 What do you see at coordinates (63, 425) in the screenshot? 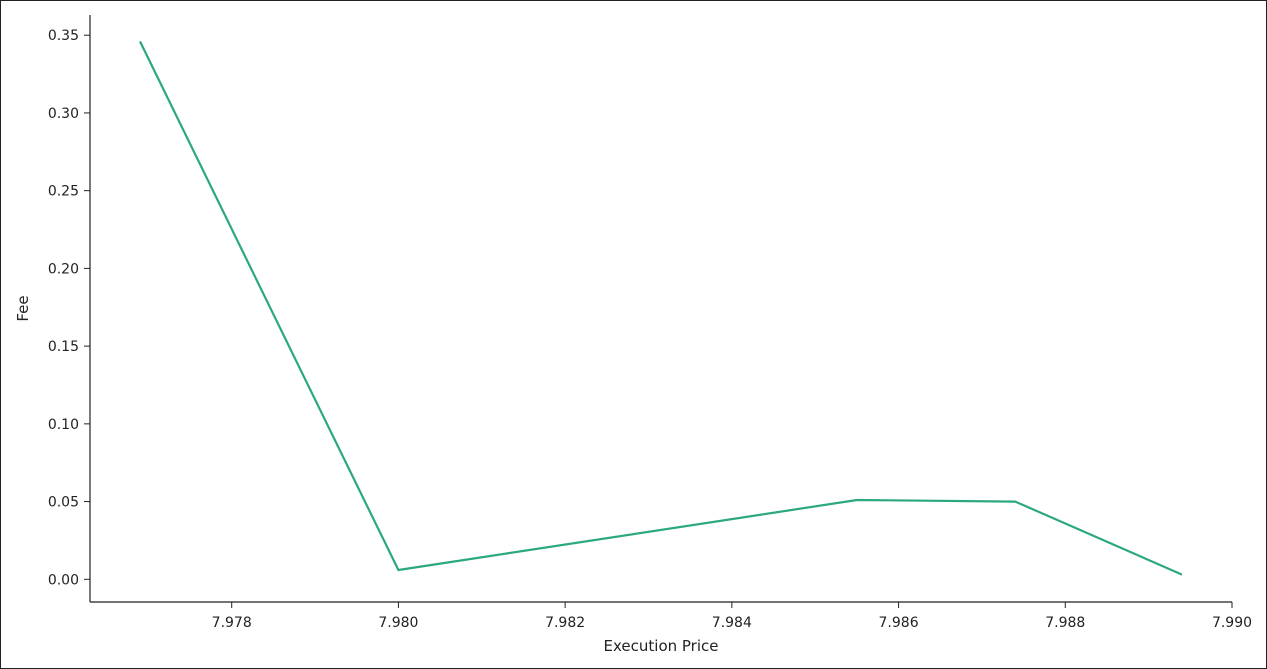
I see `y-tick-label: 0.10` at bounding box center [63, 425].